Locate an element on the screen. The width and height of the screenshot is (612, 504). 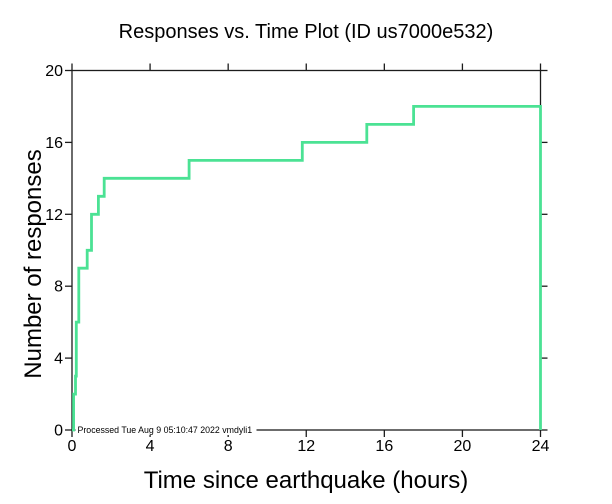
y-tick-label: 8 is located at coordinates (58, 287).